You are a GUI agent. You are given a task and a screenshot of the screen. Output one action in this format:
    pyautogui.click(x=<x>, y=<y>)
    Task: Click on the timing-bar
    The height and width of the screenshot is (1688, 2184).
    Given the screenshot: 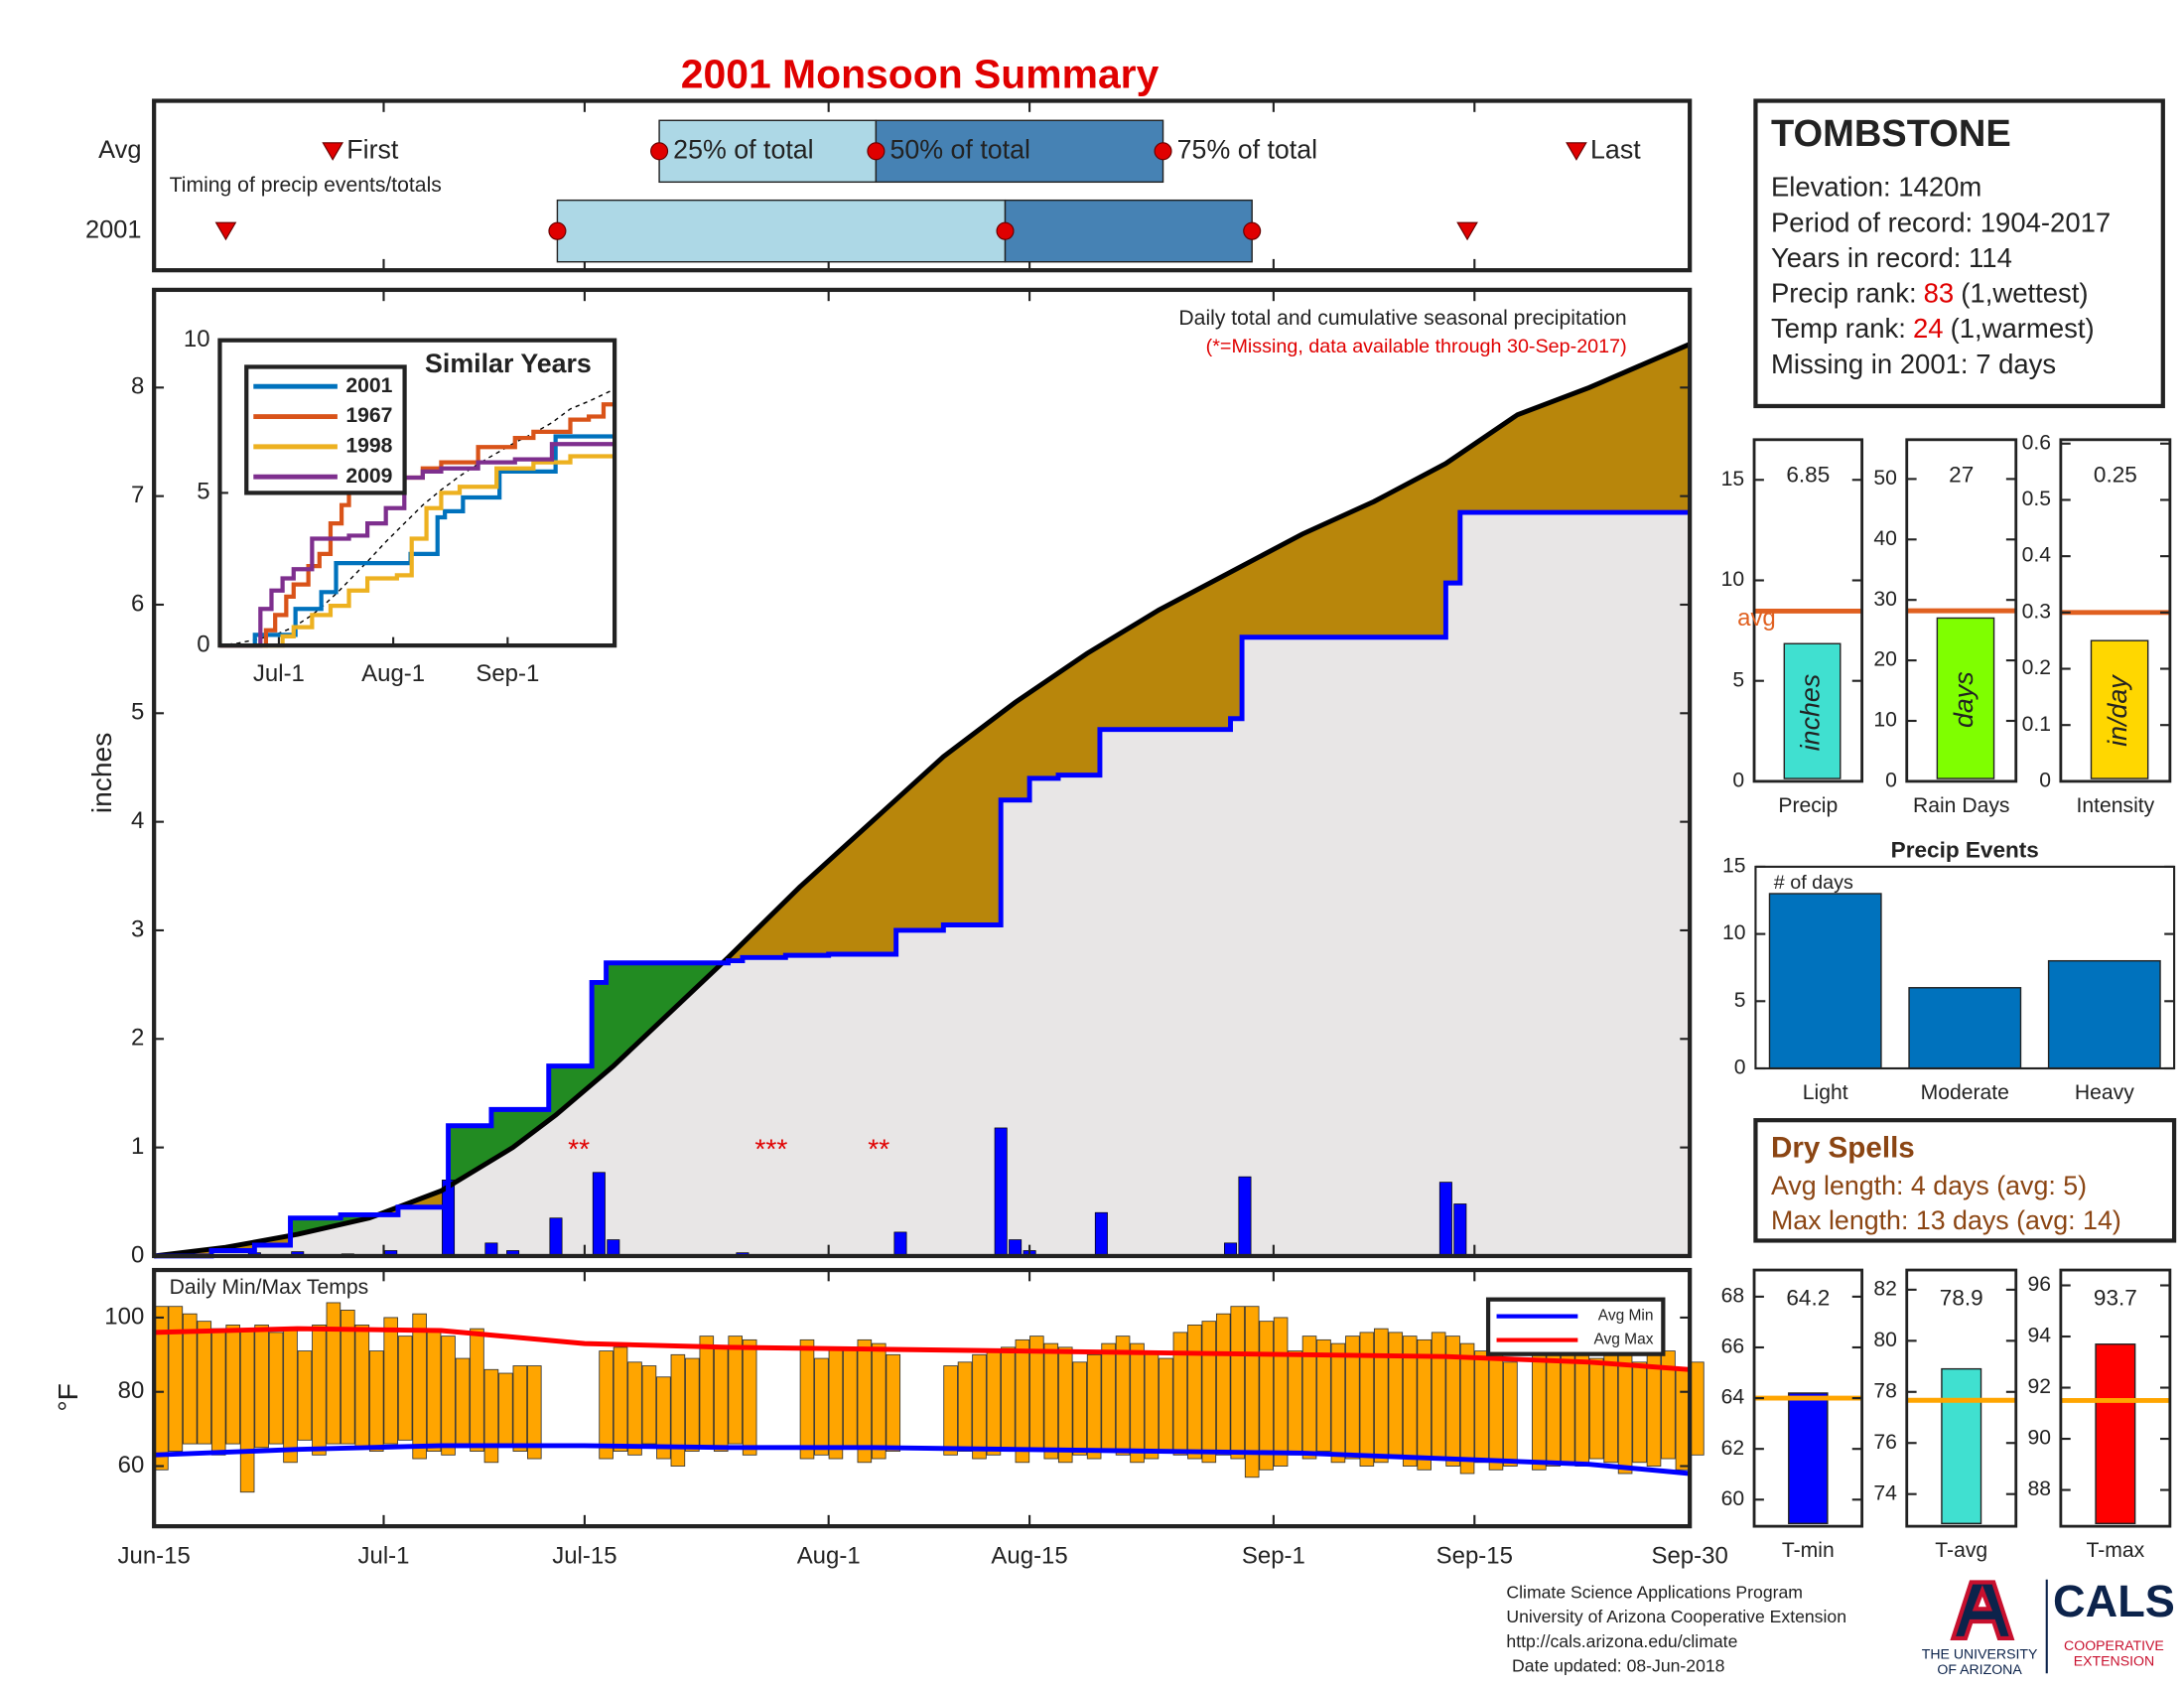 What is the action you would take?
    pyautogui.click(x=768, y=151)
    